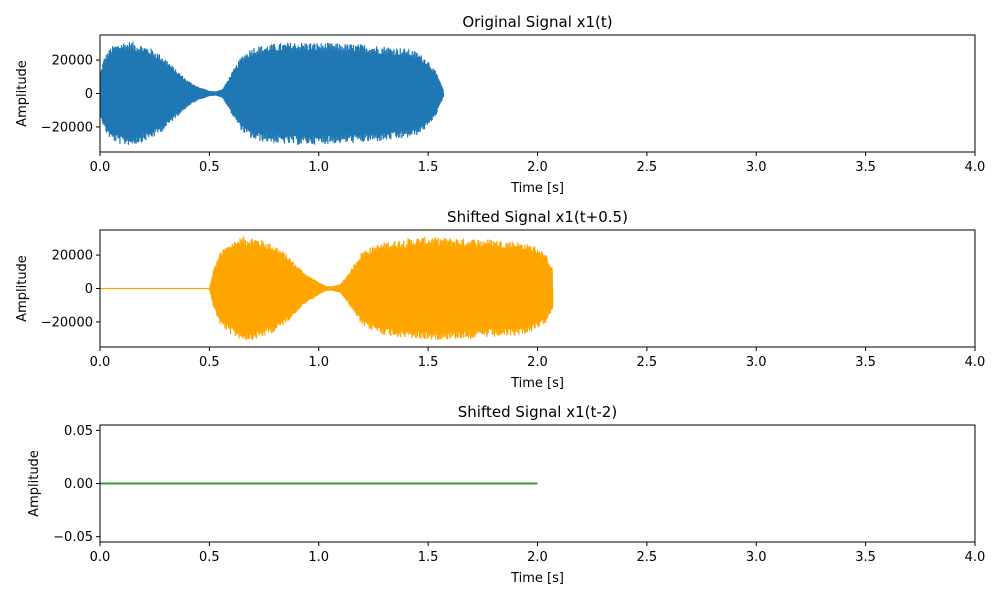 The height and width of the screenshot is (600, 1000). Describe the element at coordinates (78, 431) in the screenshot. I see `y-tick-label: 0.05` at that location.